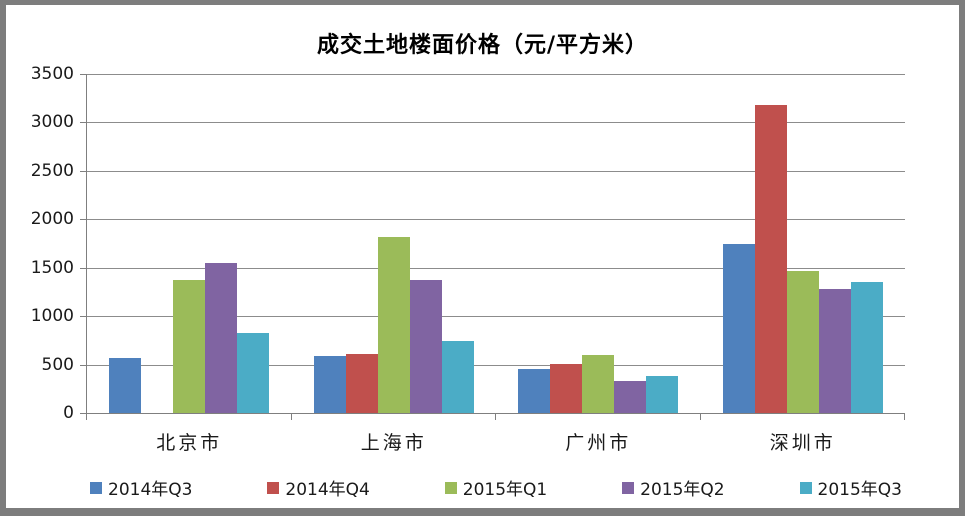 The height and width of the screenshot is (516, 965). What do you see at coordinates (859, 490) in the screenshot?
I see `legend-label: 2015年Q3` at bounding box center [859, 490].